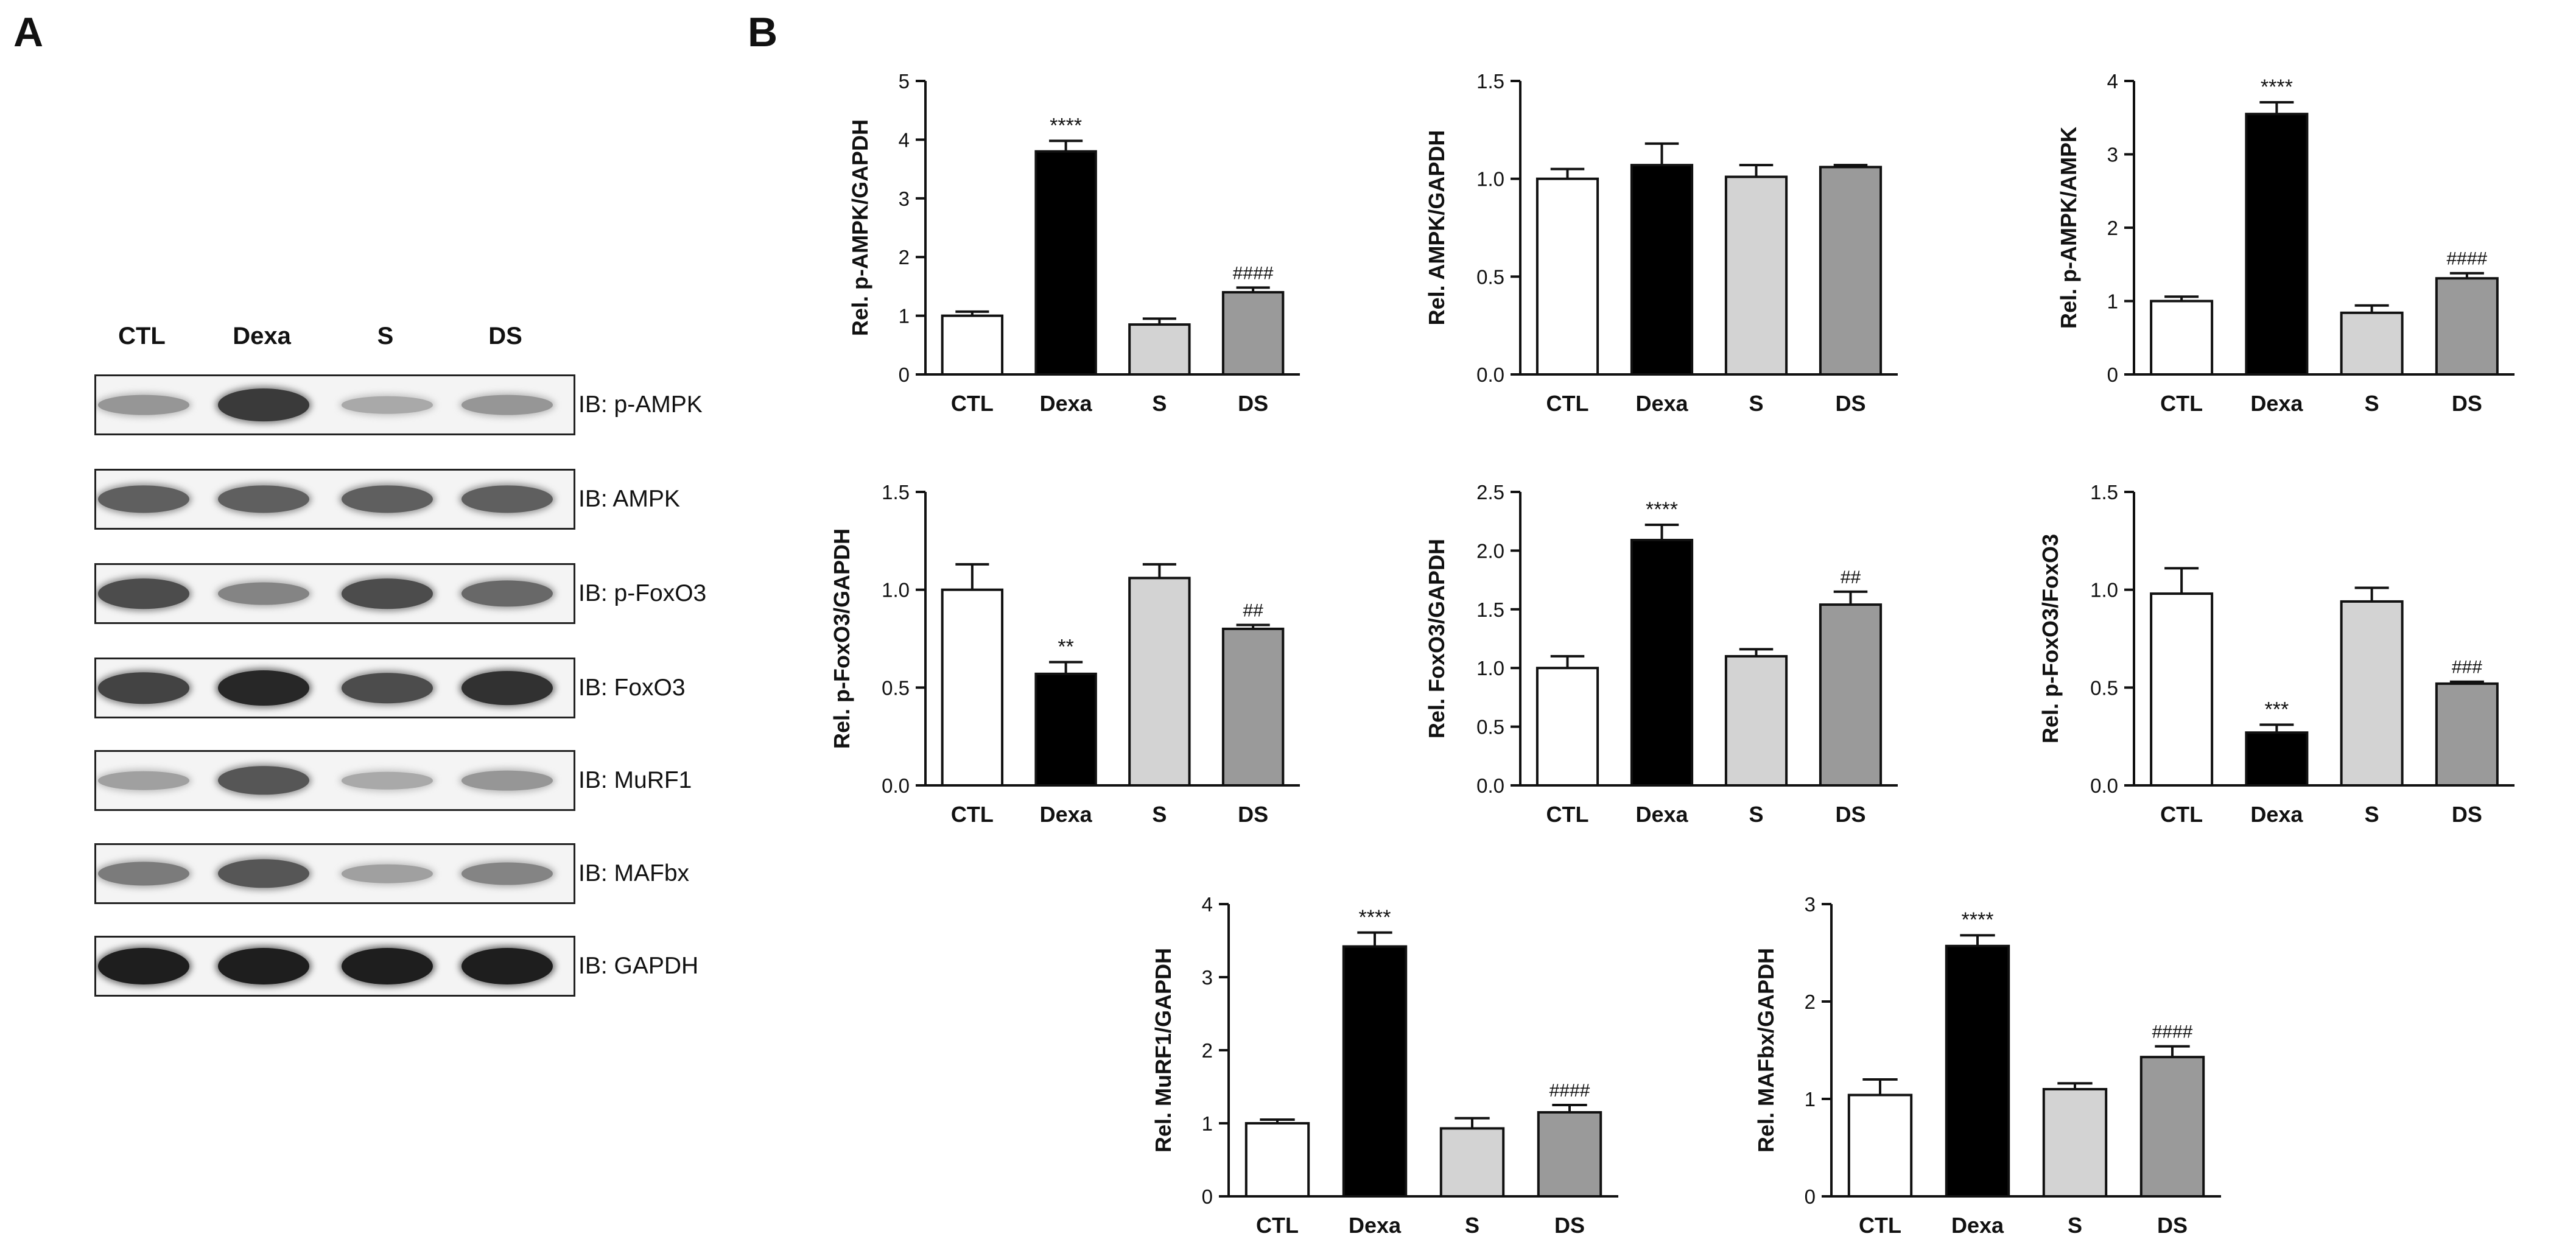  Describe the element at coordinates (904, 139) in the screenshot. I see `y-tick-label: 4` at that location.